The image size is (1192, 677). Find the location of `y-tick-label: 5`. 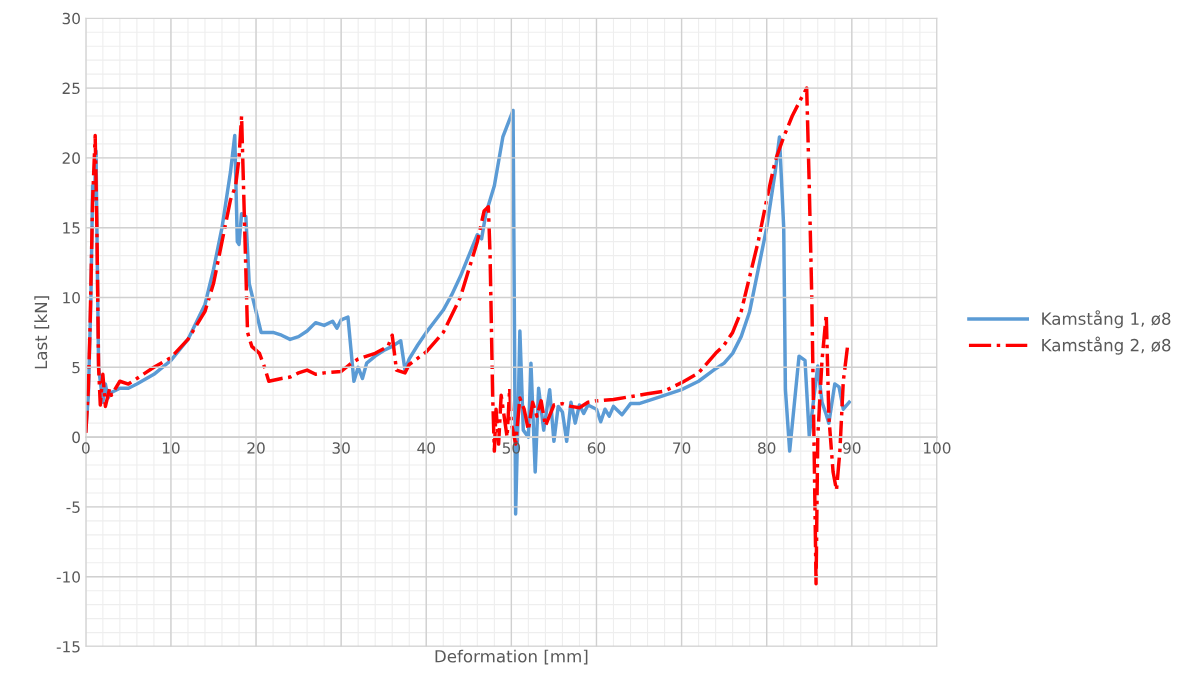

y-tick-label: 5 is located at coordinates (76, 367).